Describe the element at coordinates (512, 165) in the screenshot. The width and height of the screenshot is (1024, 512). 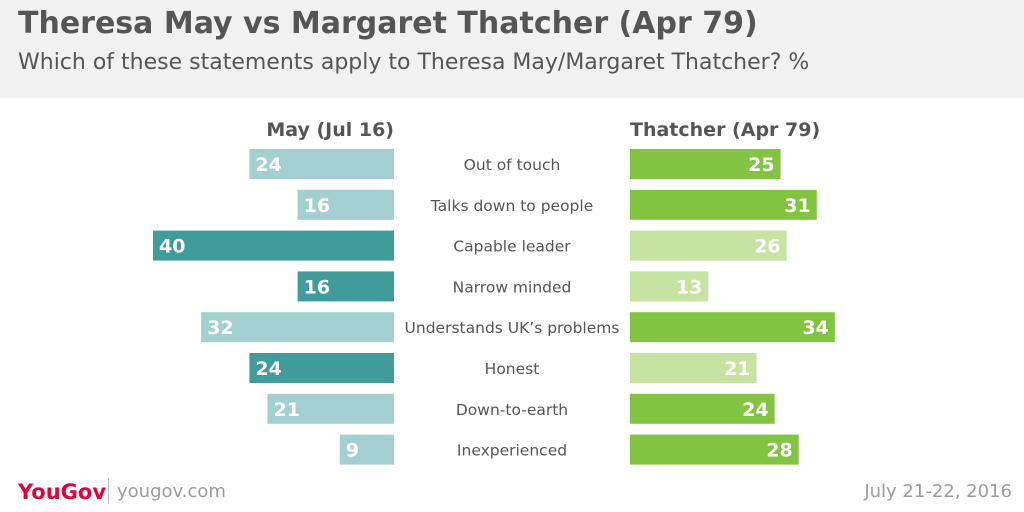
I see `category-label: Out of touch` at that location.